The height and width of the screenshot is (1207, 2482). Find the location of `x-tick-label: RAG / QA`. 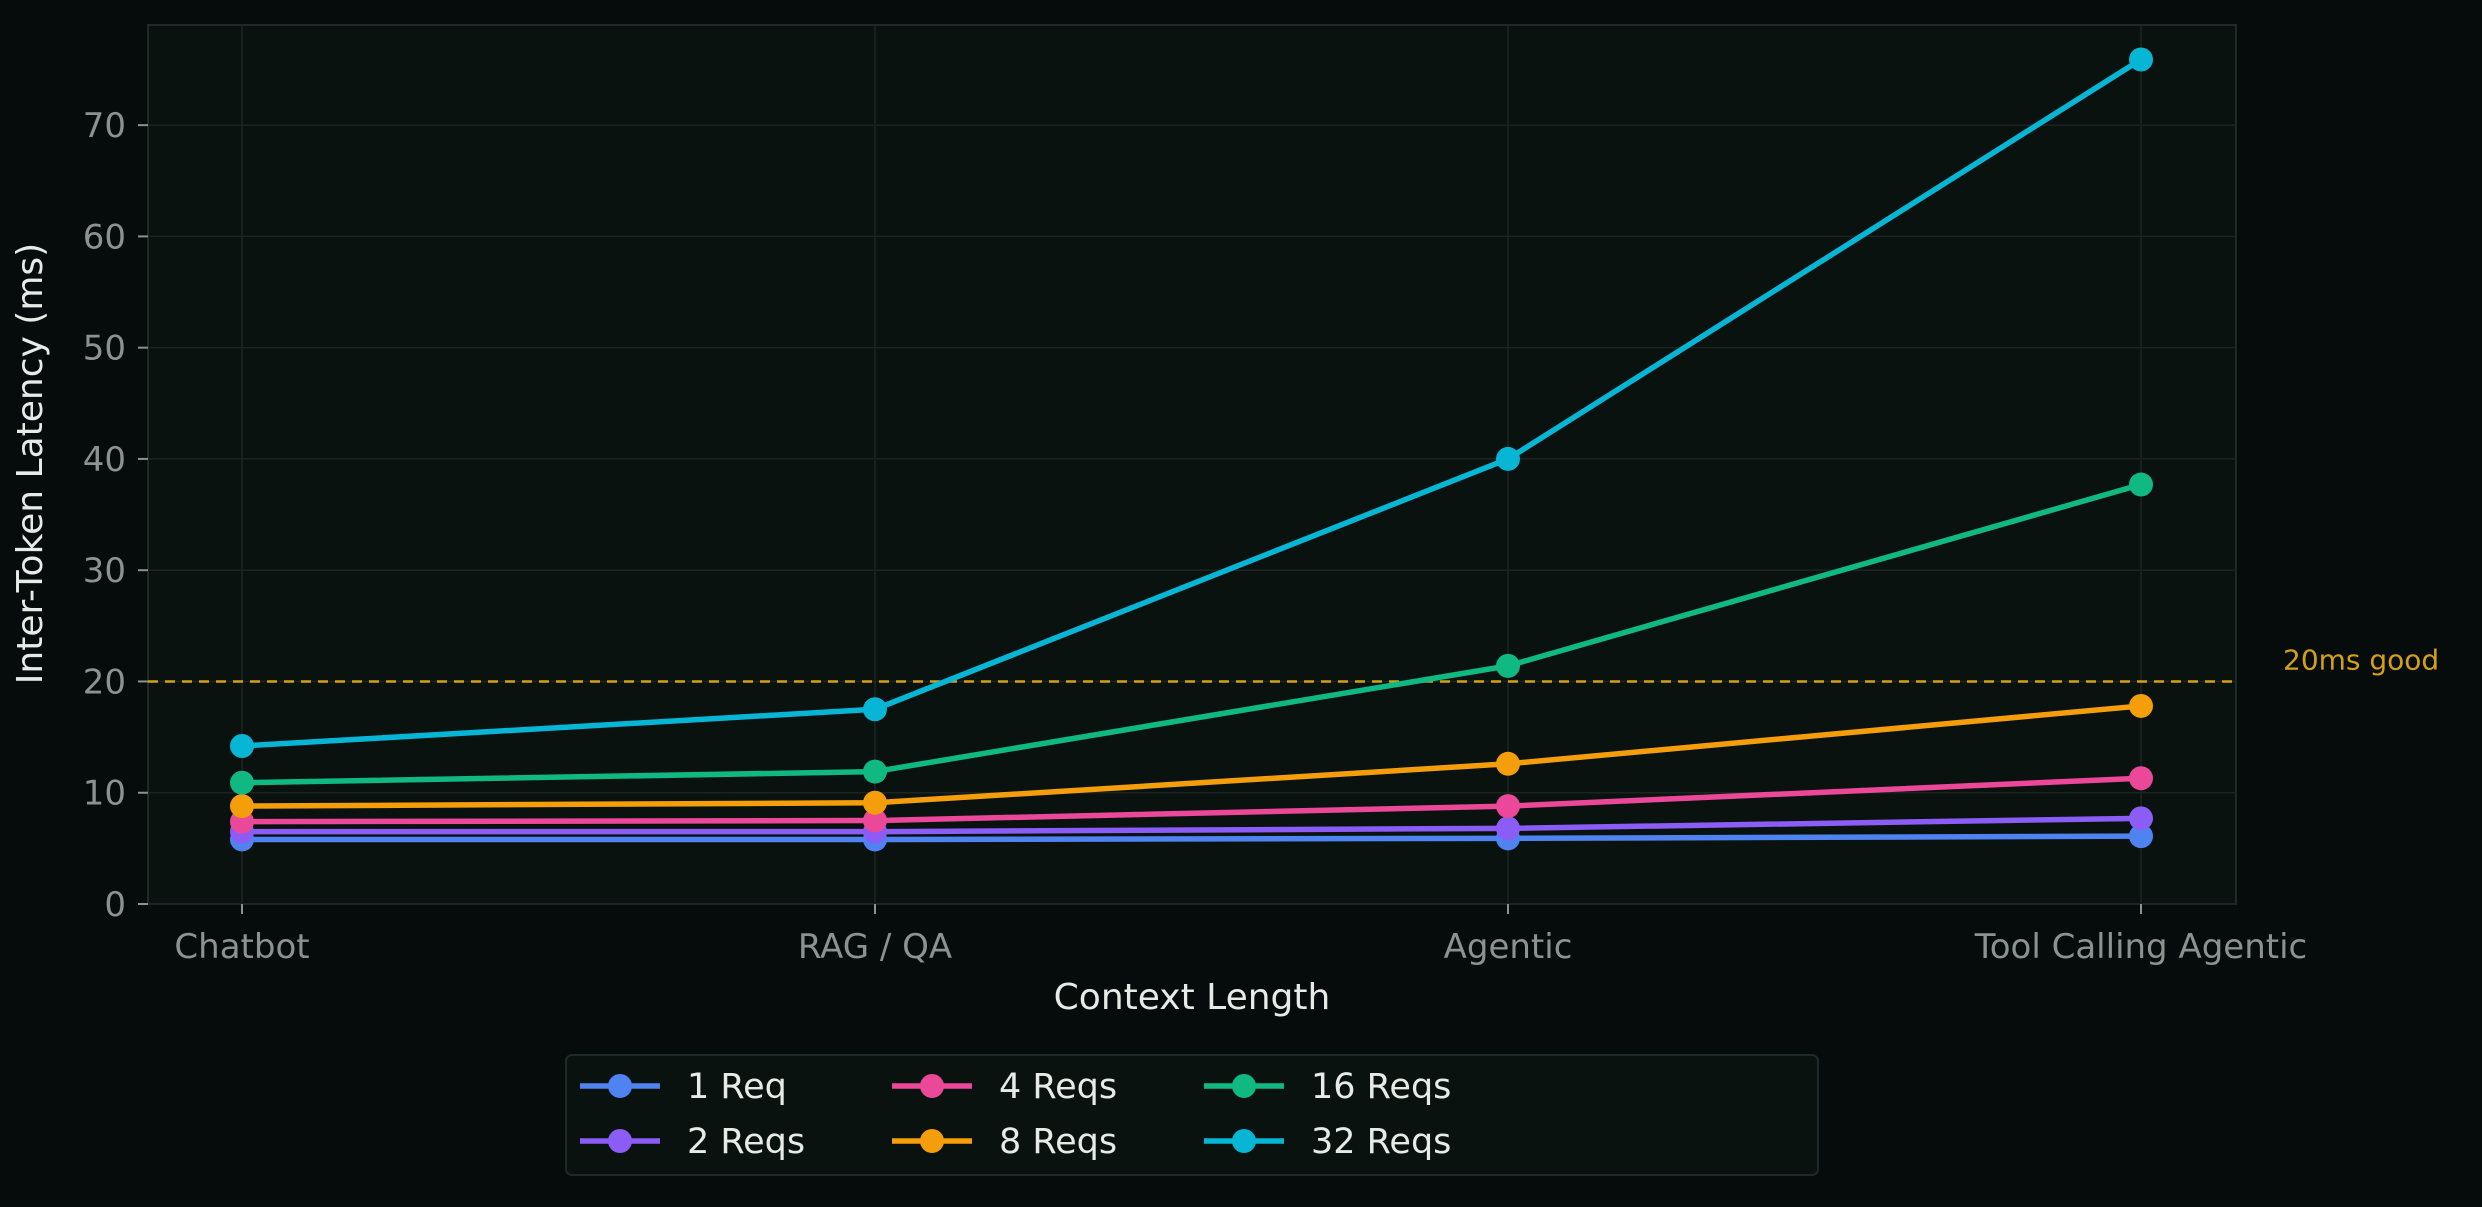

x-tick-label: RAG / QA is located at coordinates (875, 947).